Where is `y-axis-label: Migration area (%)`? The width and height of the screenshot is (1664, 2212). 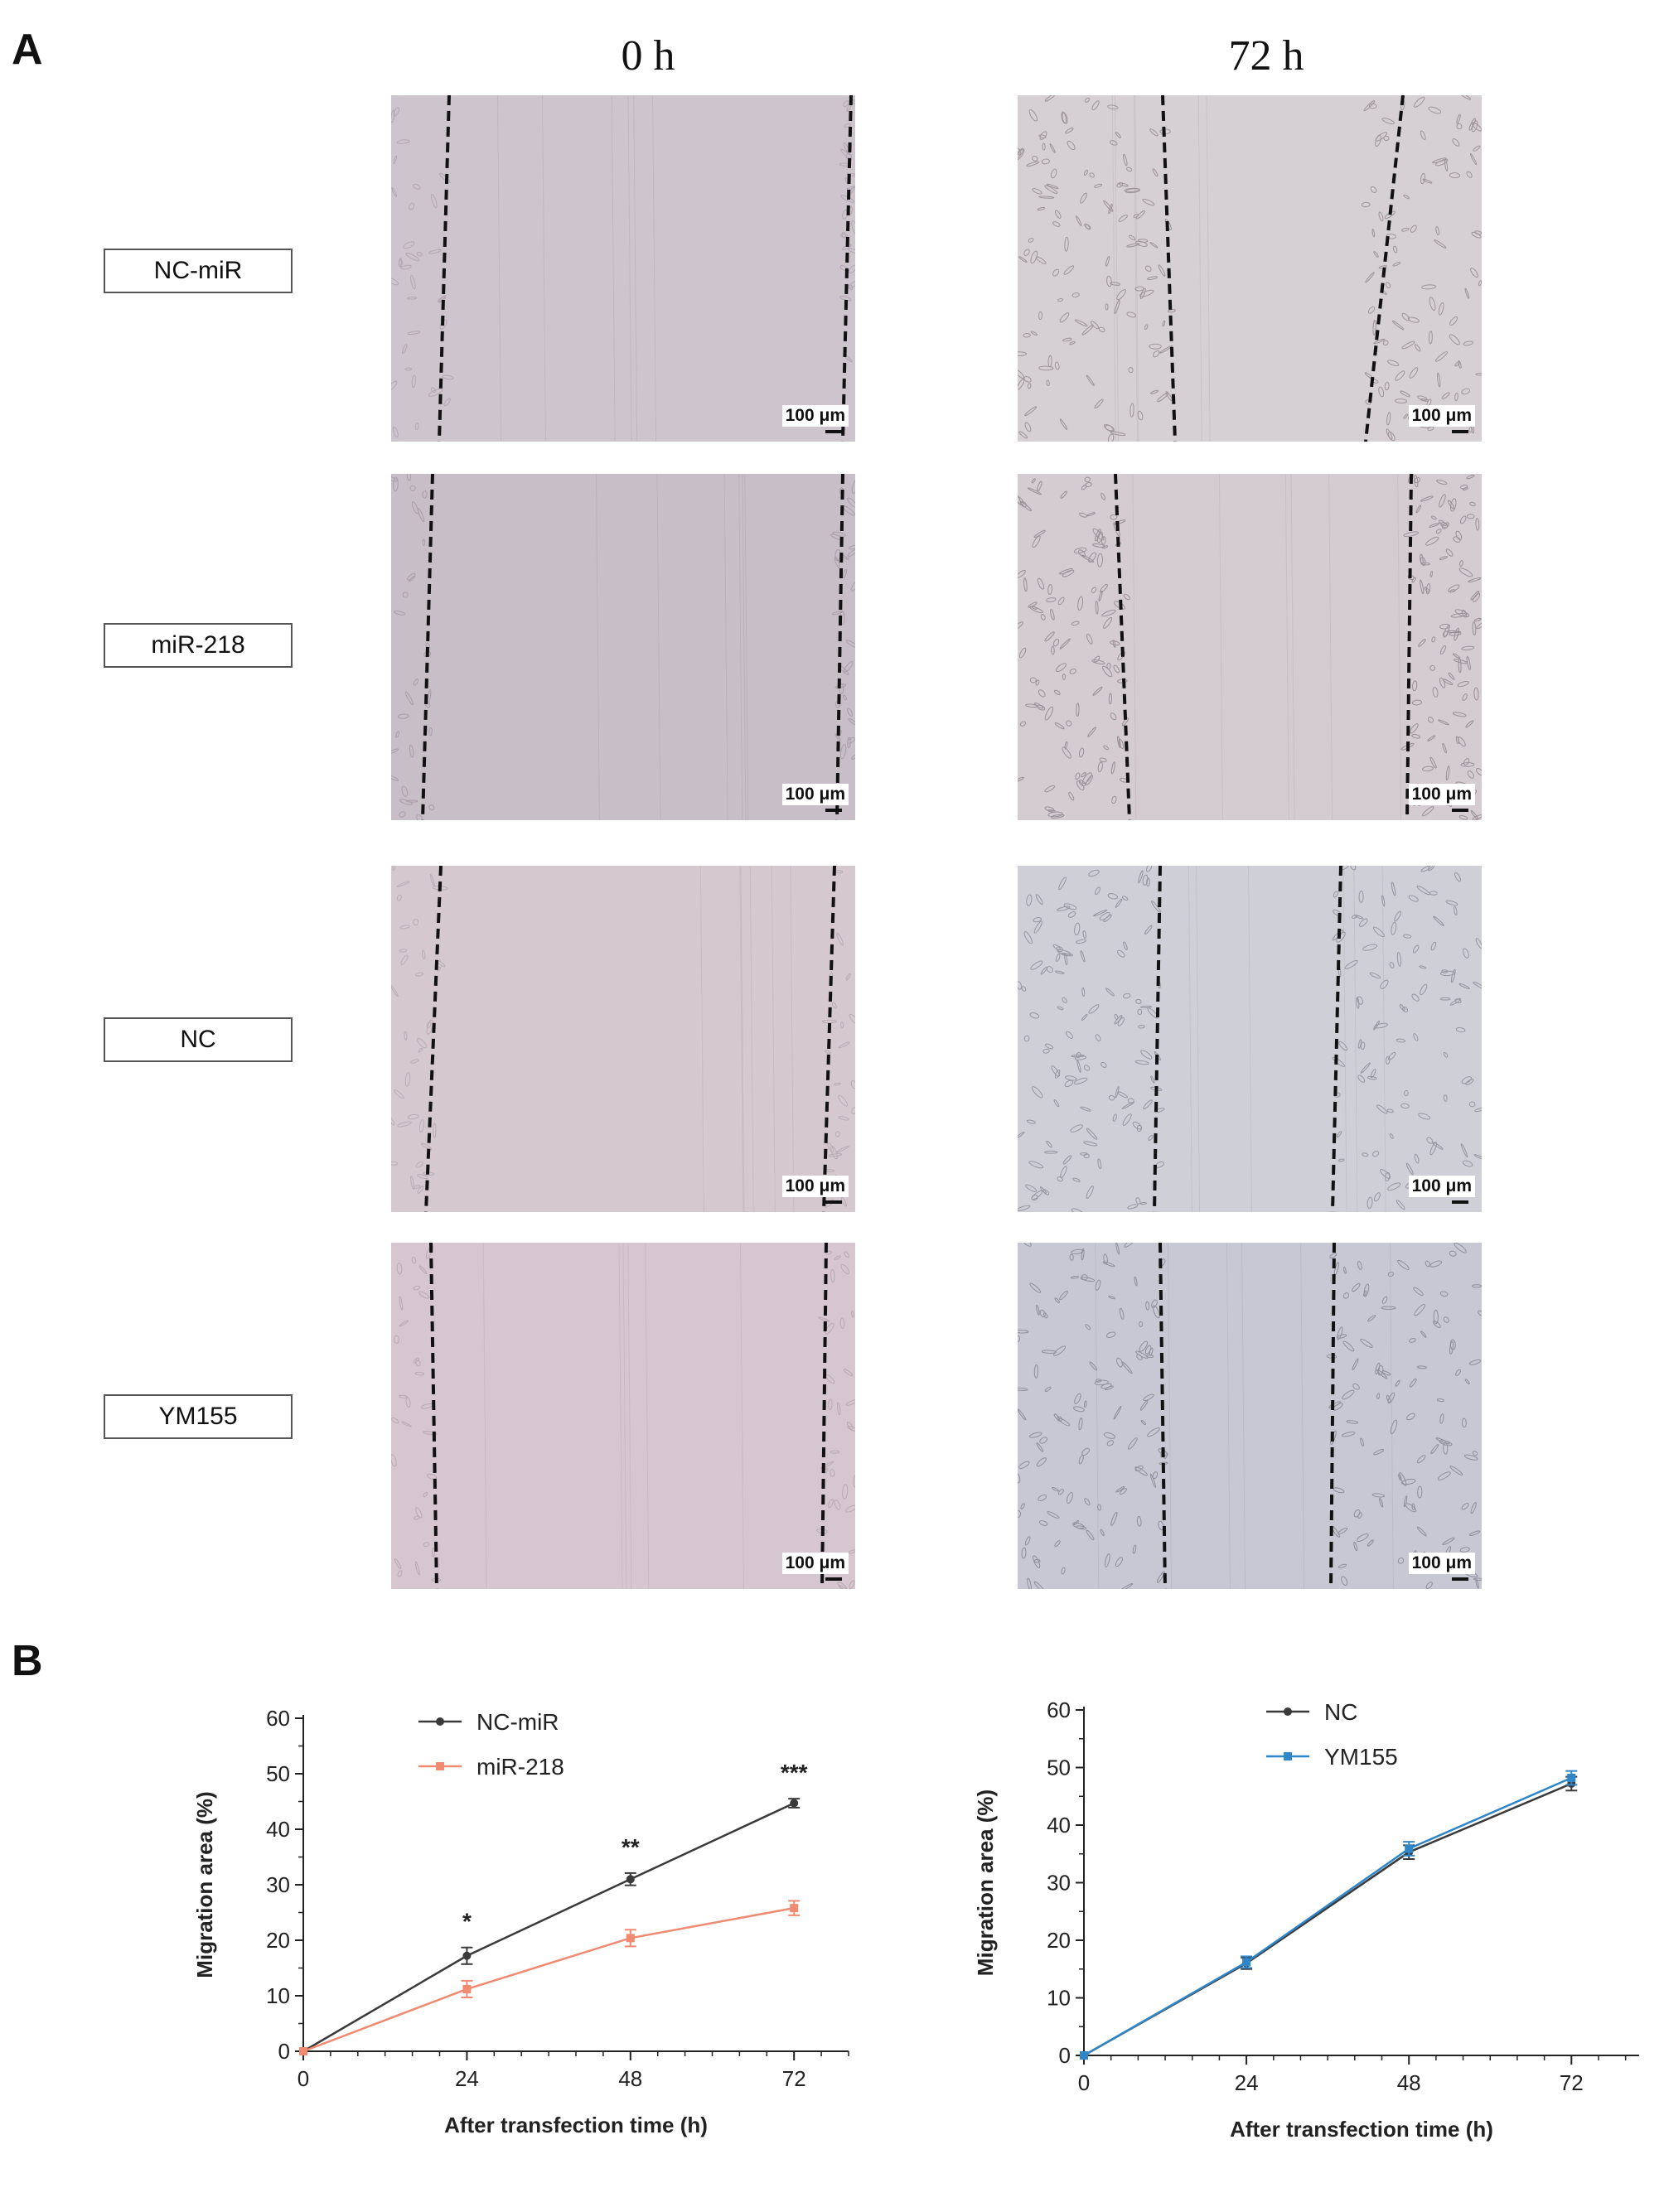 y-axis-label: Migration area (%) is located at coordinates (204, 1884).